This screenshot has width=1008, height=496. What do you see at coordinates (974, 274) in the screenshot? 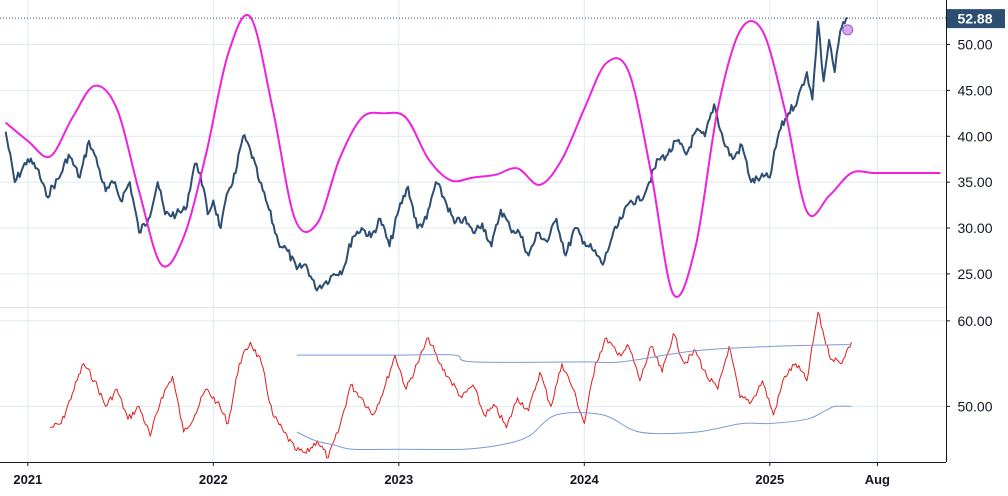
I see `y-tick-label: 25.00` at bounding box center [974, 274].